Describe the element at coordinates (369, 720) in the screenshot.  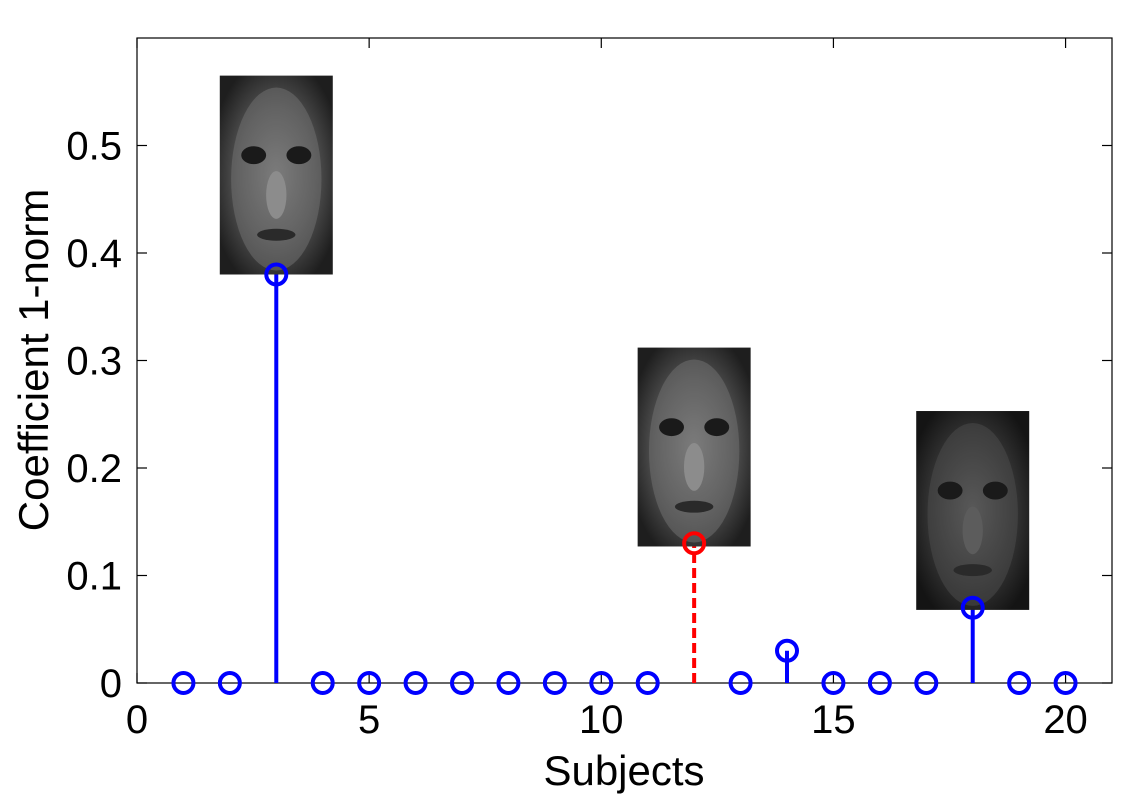
I see `x-tick-label: 5` at that location.